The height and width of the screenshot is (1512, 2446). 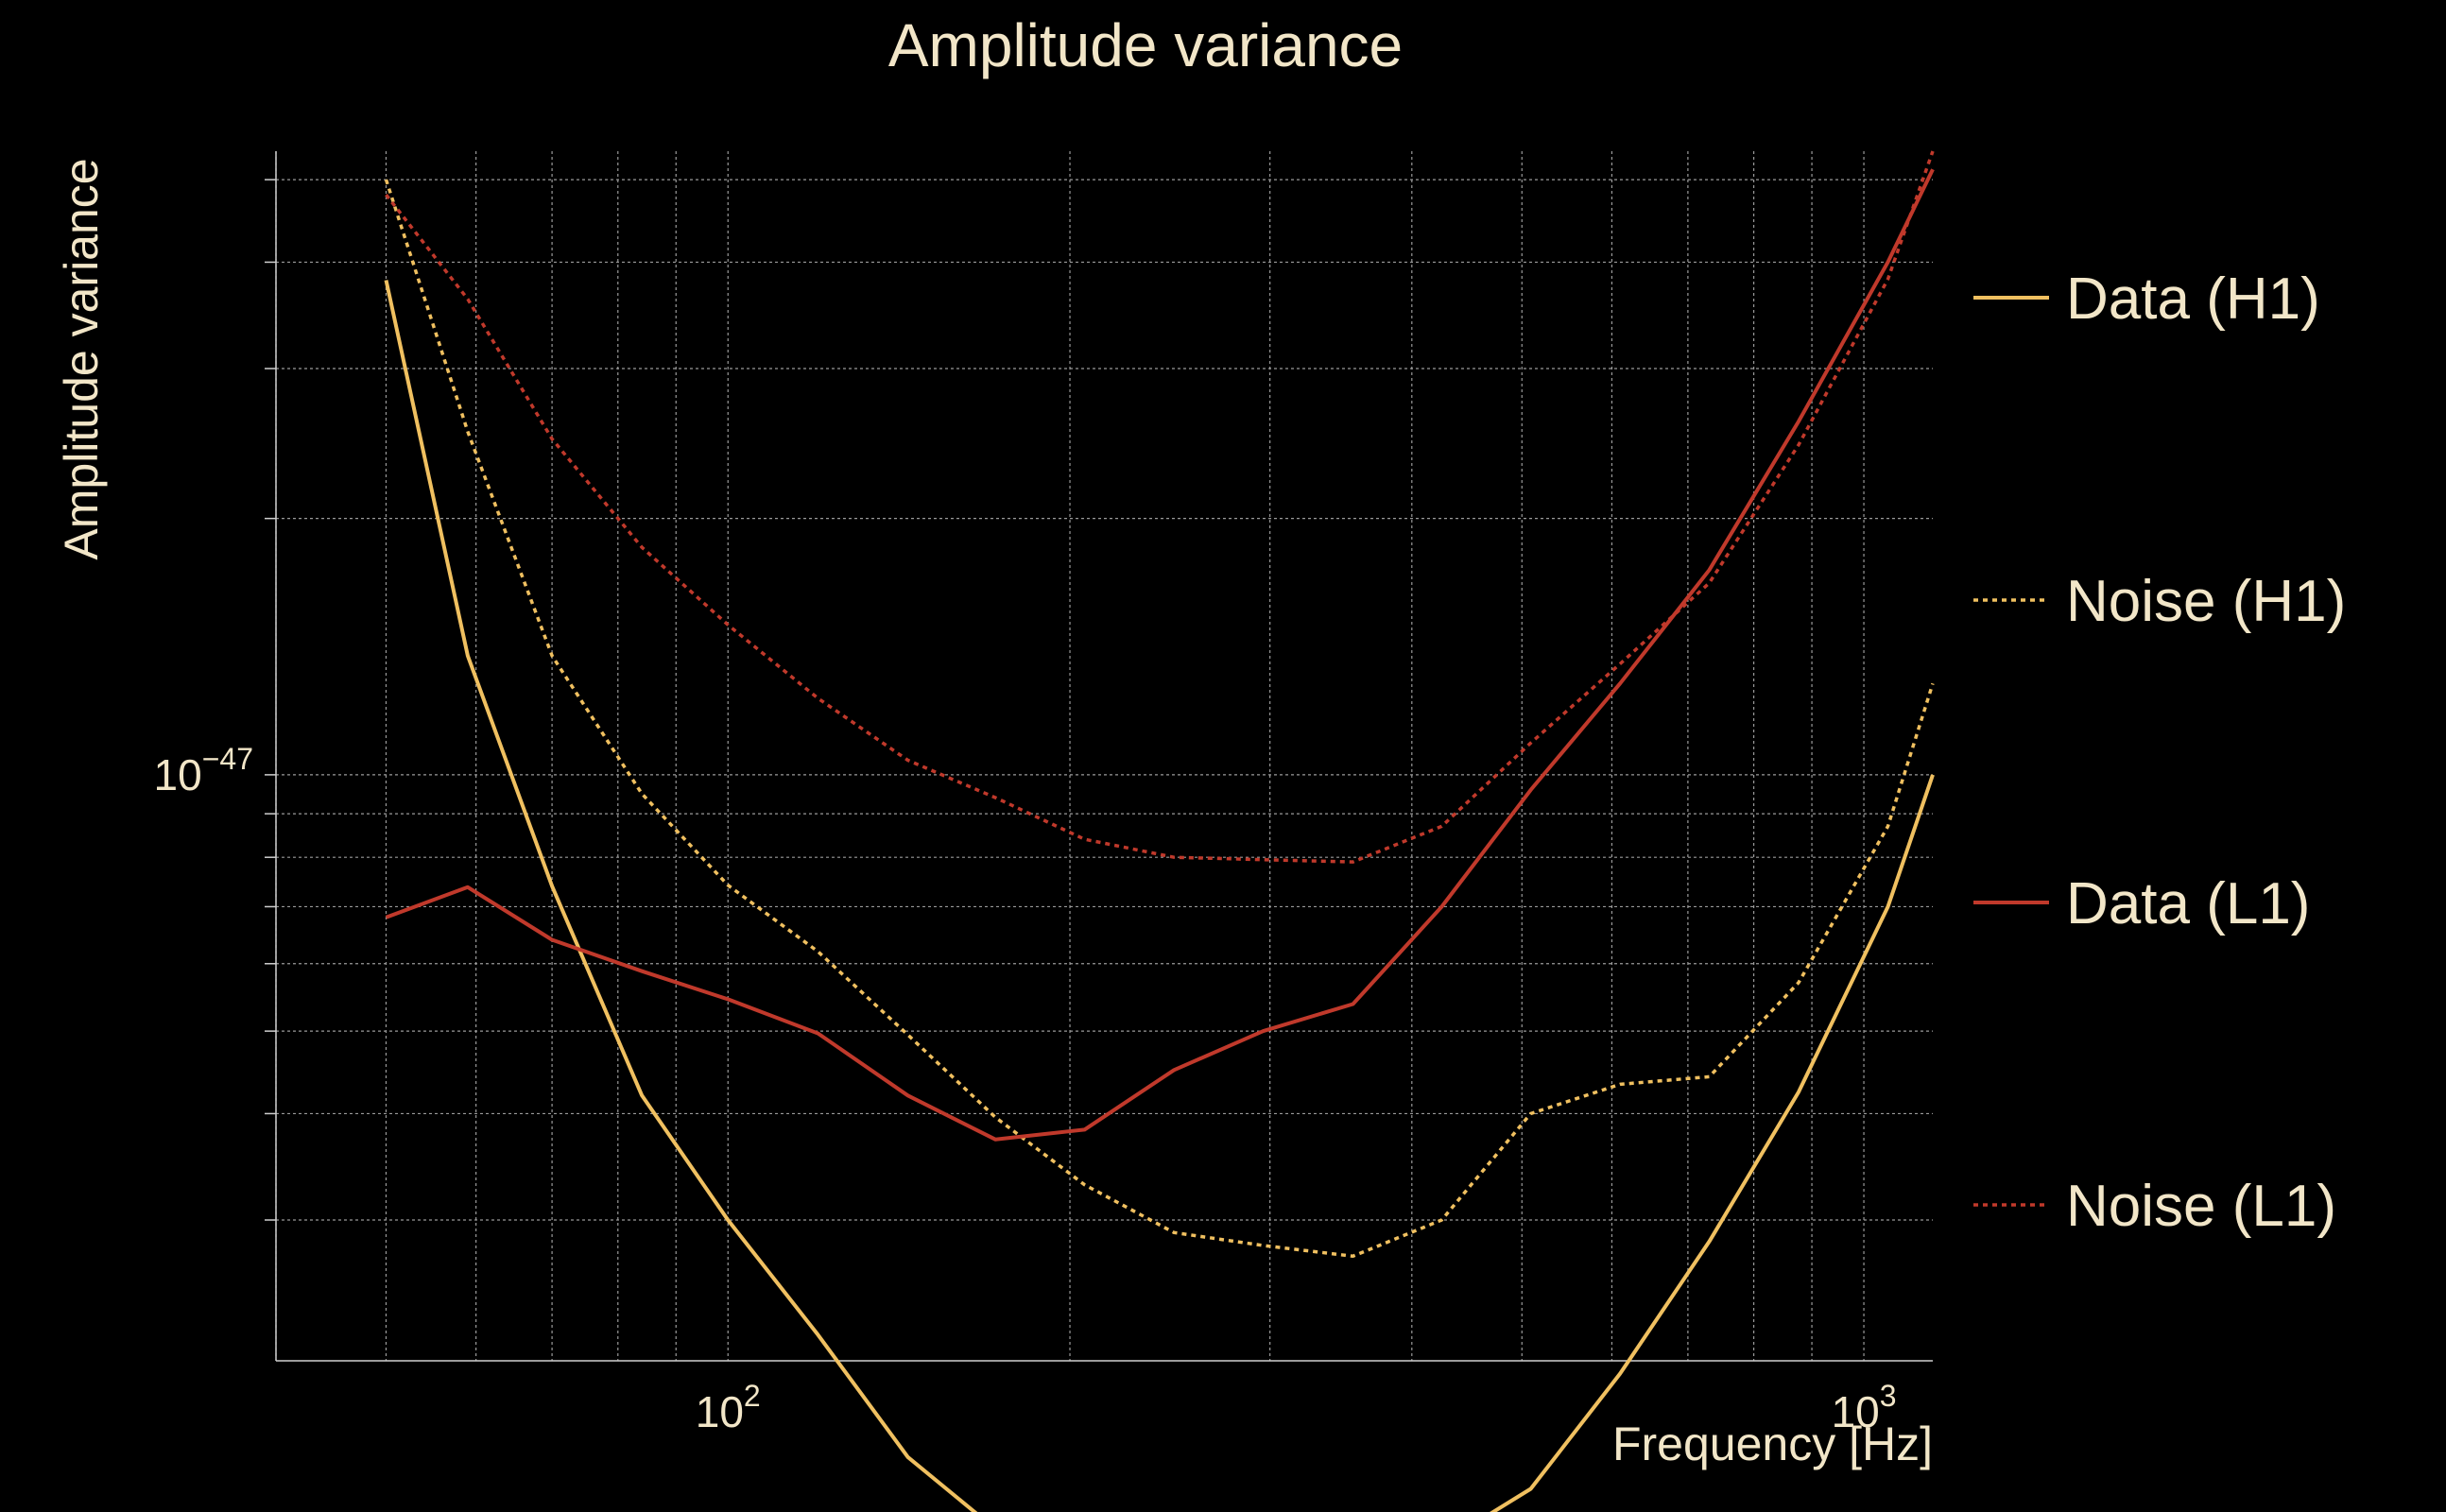 I want to click on legend-item: Data (L1), so click(x=2141, y=903).